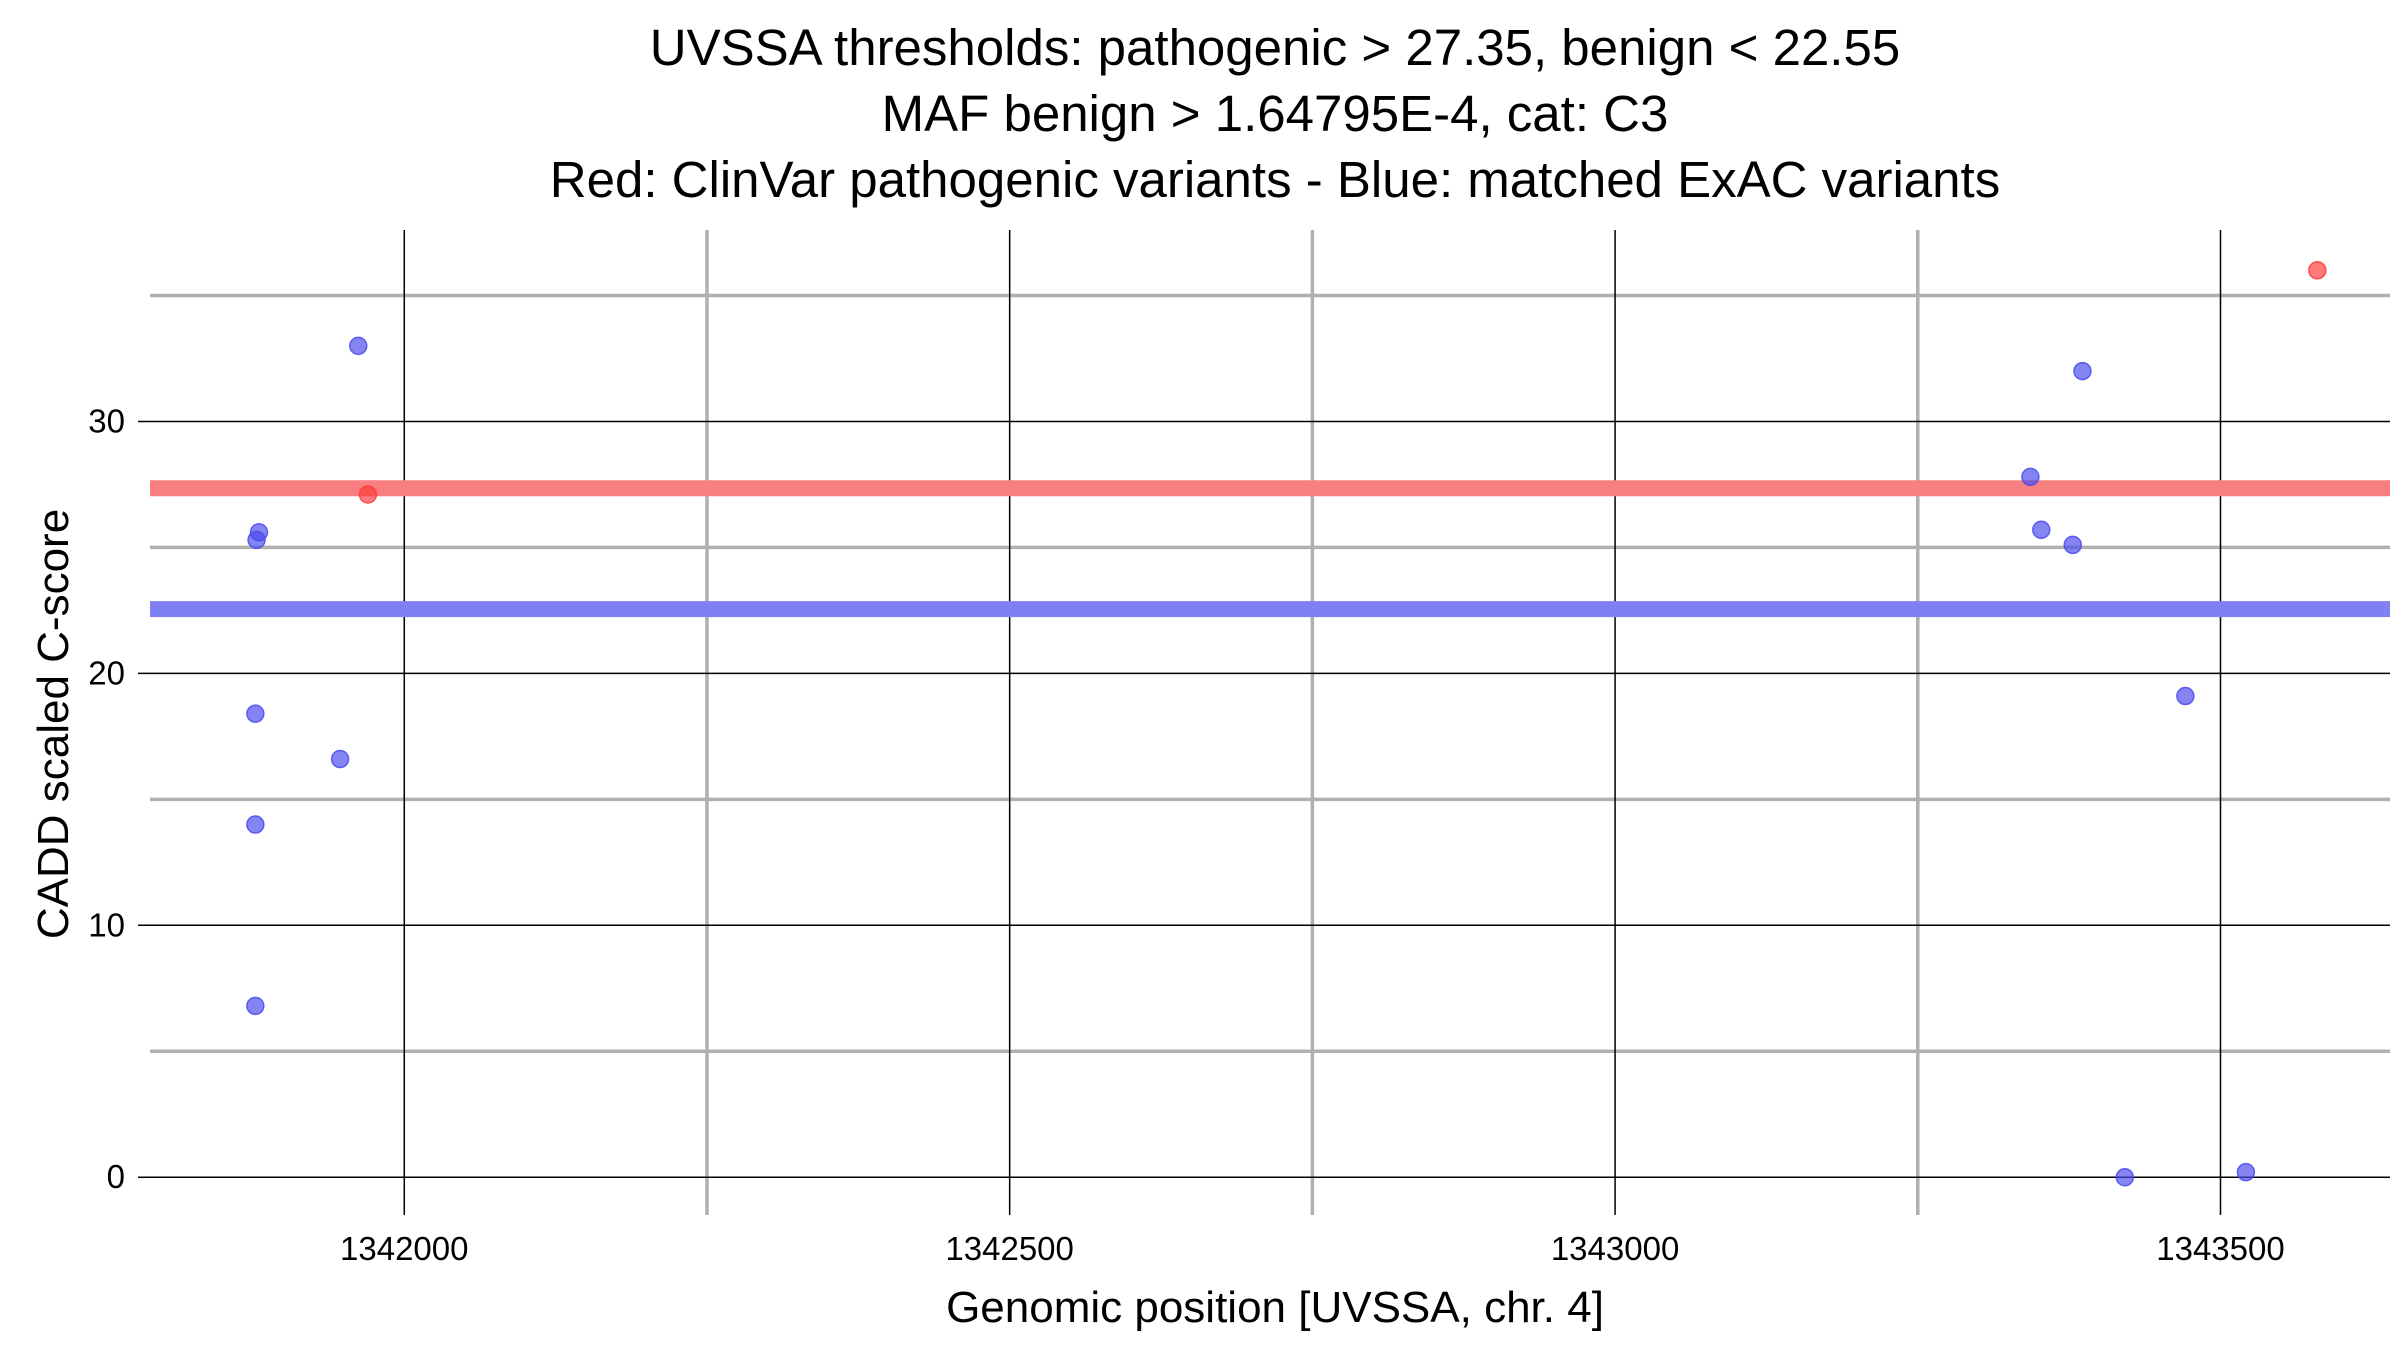 This screenshot has width=2400, height=1350. Describe the element at coordinates (124, 798) in the screenshot. I see `y-axis: 0 10 20 30` at that location.